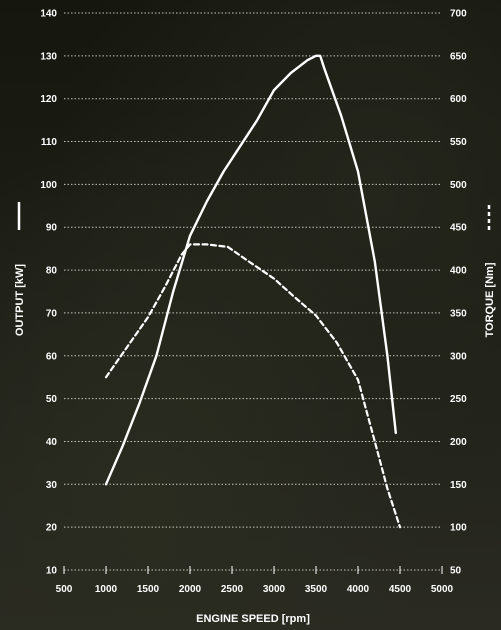 Image resolution: width=501 pixels, height=630 pixels. I want to click on y-right-tick-label: 550, so click(458, 142).